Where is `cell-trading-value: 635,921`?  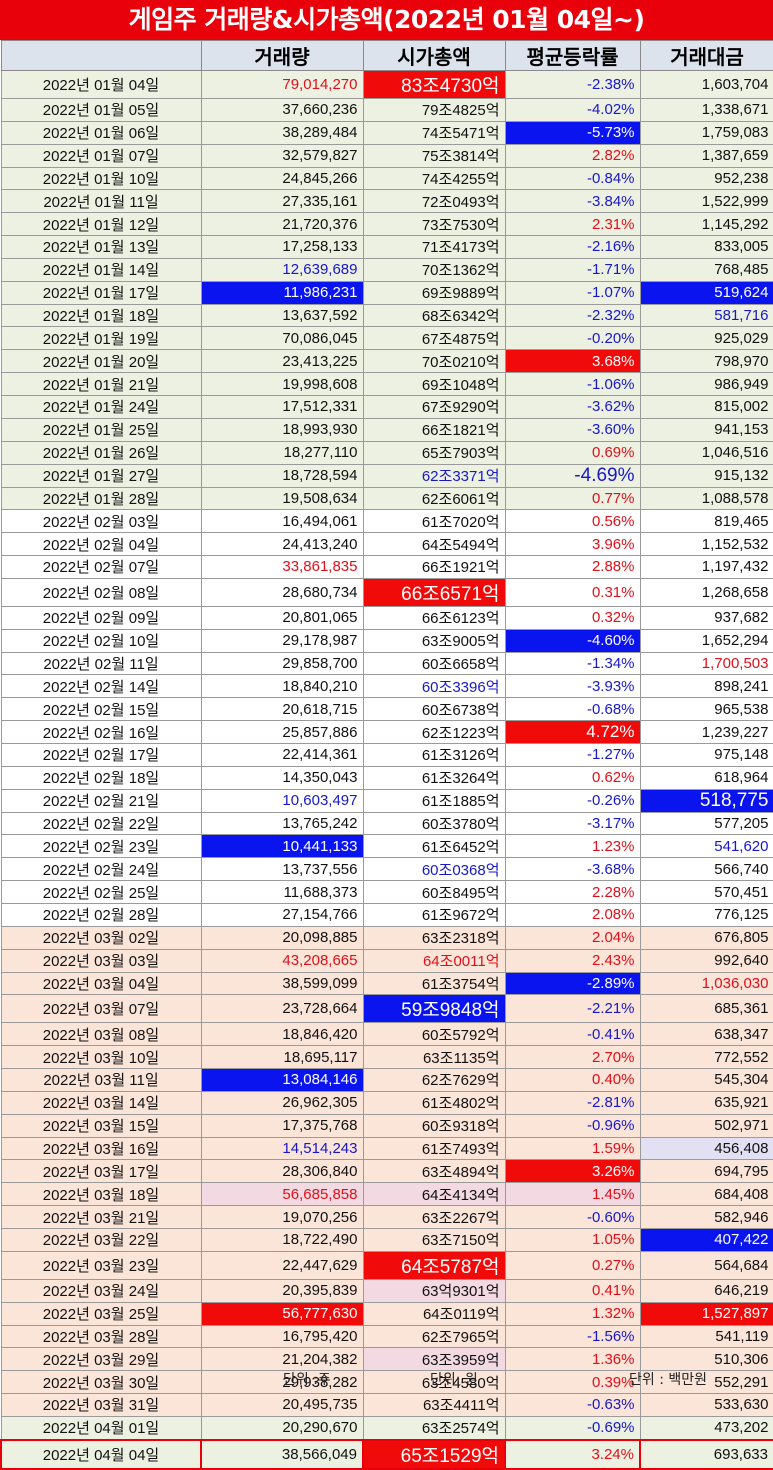 cell-trading-value: 635,921 is located at coordinates (706, 1102).